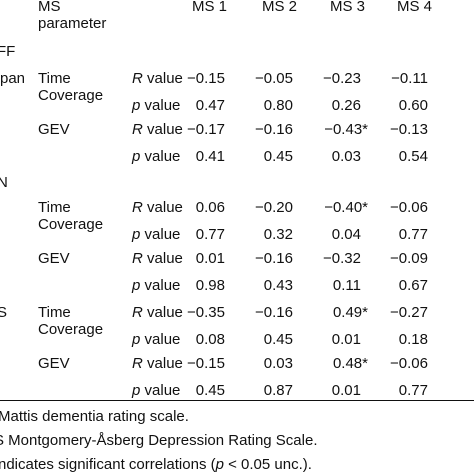  What do you see at coordinates (278, 234) in the screenshot?
I see `table-cell: 0.32` at bounding box center [278, 234].